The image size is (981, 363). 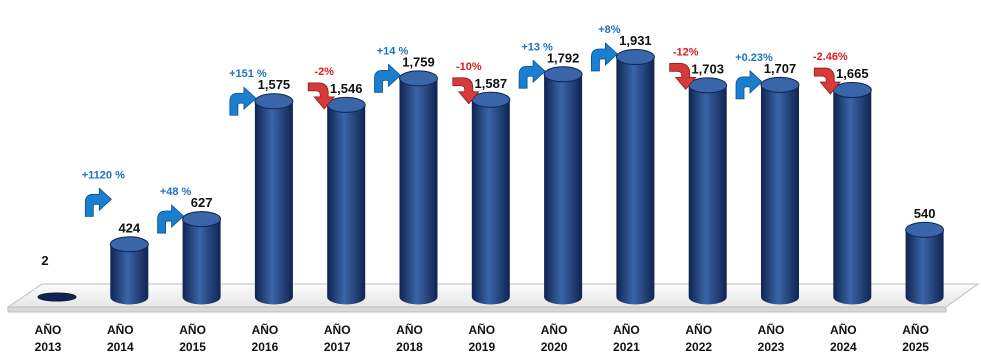 I want to click on x-tick-label-year-2018: 2018, so click(x=409, y=347).